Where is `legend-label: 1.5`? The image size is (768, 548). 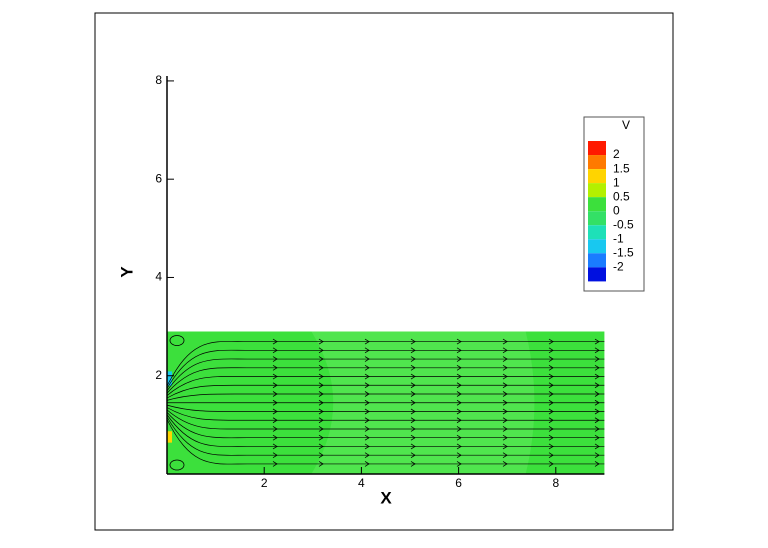 legend-label: 1.5 is located at coordinates (621, 168).